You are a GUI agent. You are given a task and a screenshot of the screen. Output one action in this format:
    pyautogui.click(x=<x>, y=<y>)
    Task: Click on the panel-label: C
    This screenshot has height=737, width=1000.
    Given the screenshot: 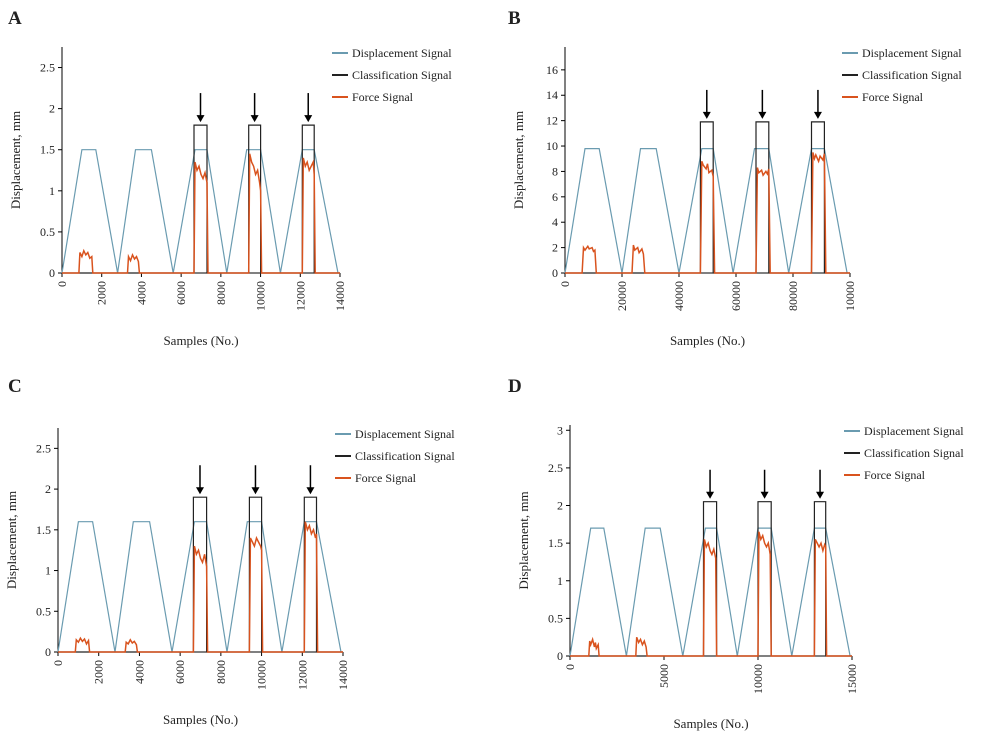 What is the action you would take?
    pyautogui.click(x=15, y=386)
    